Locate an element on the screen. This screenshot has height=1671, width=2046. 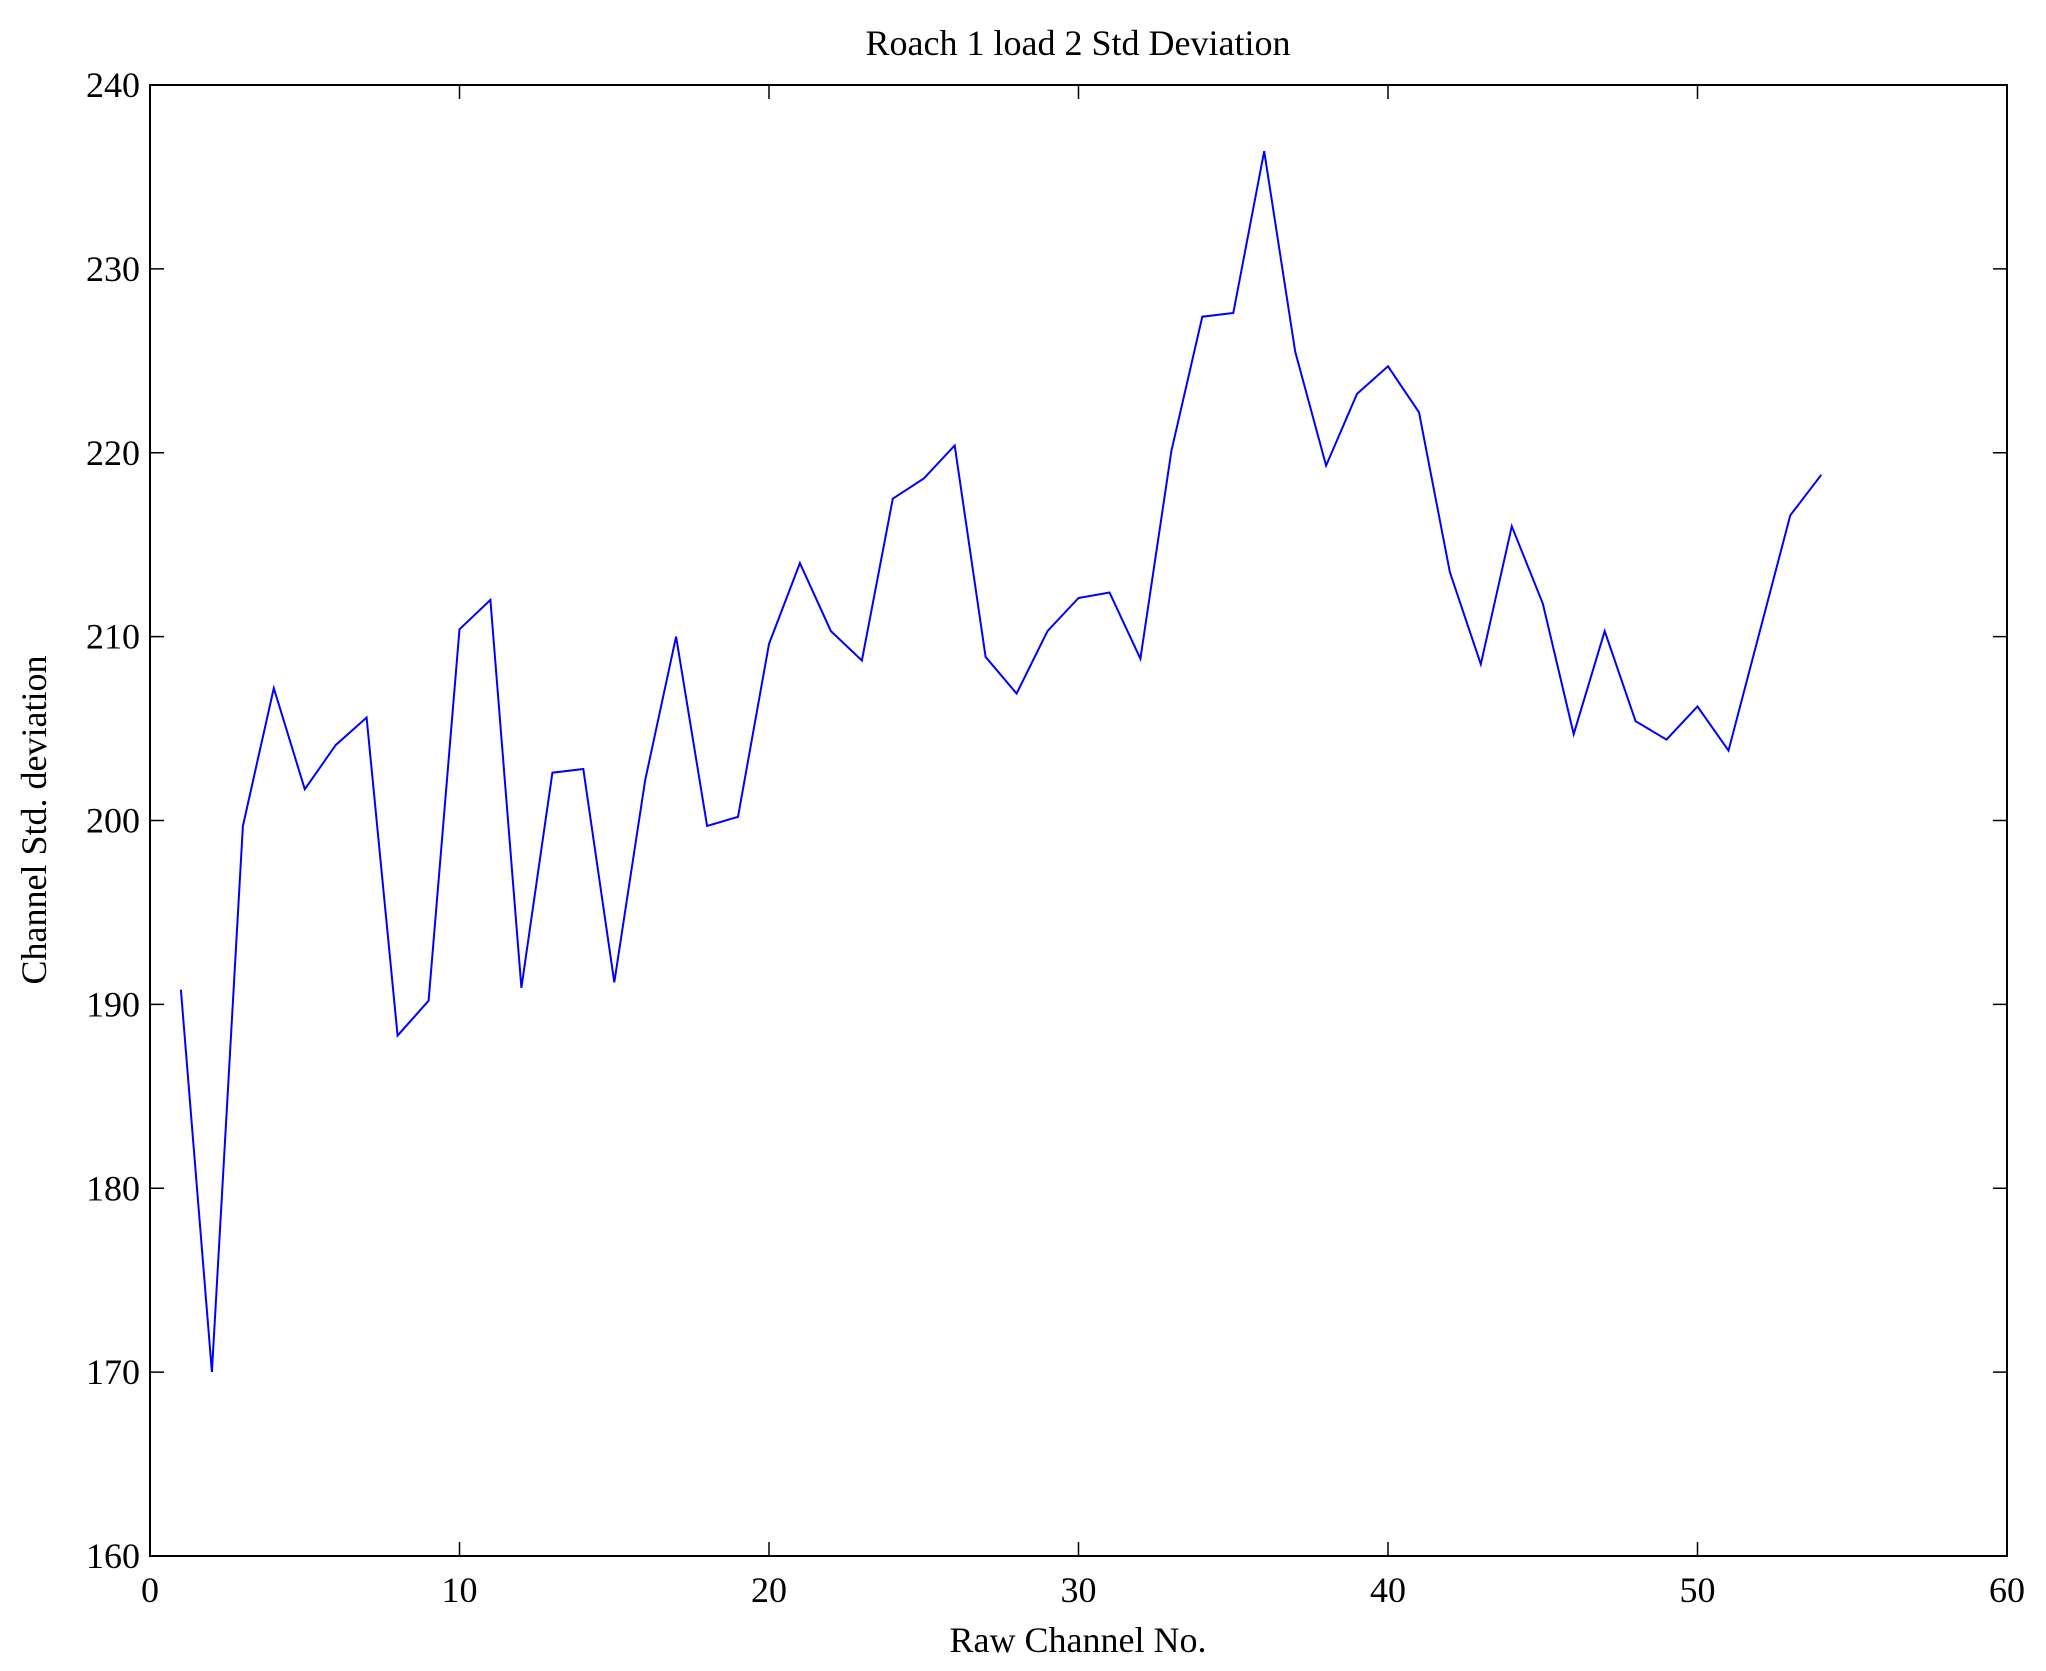
x-axis-label: Raw Channel No. is located at coordinates (1078, 1640).